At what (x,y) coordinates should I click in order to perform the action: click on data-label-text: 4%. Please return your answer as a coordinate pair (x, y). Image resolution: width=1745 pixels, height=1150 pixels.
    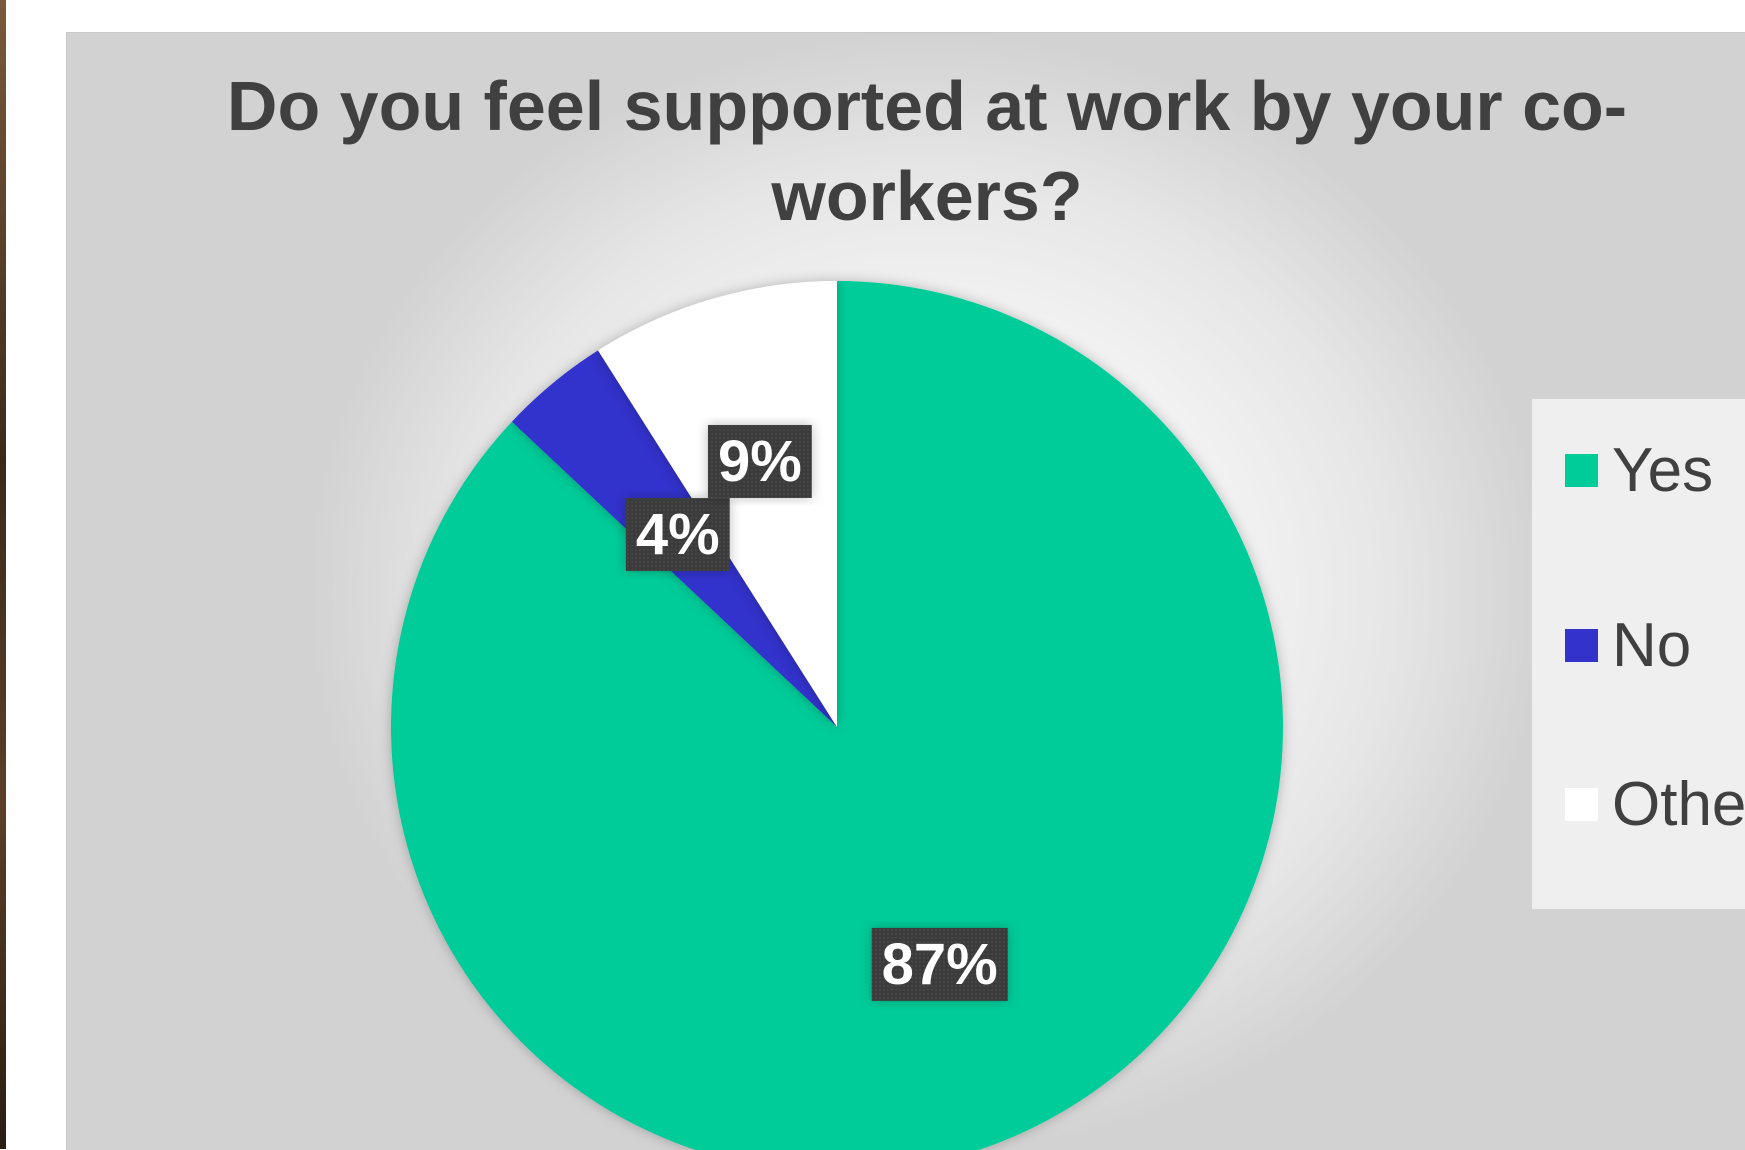
    Looking at the image, I should click on (678, 534).